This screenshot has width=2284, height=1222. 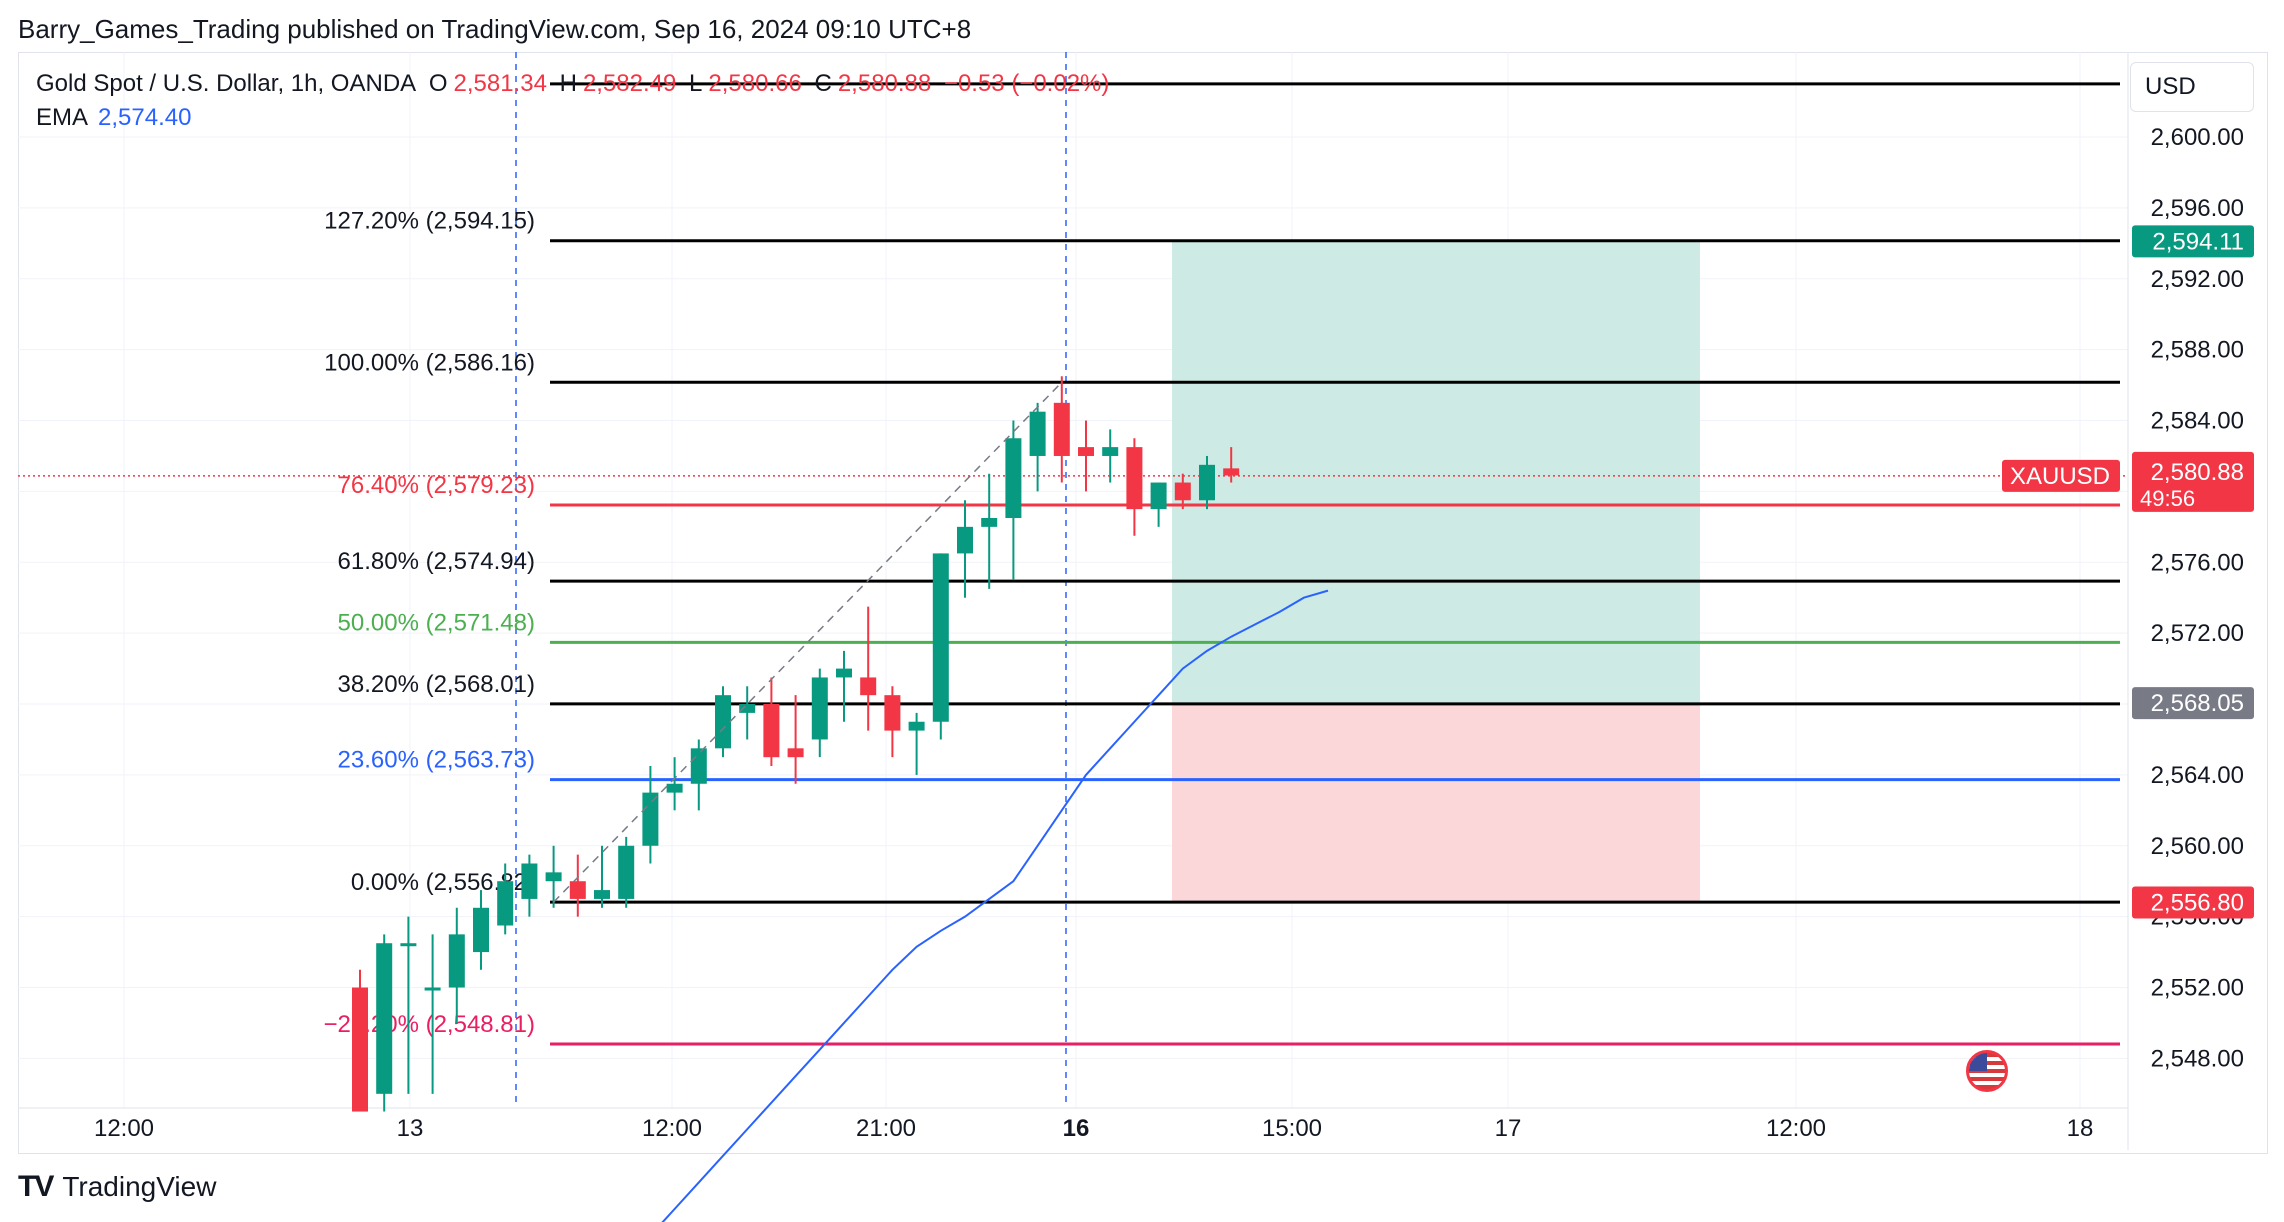 I want to click on fib-label-0: 127.20% (2,594.15), so click(x=429, y=221).